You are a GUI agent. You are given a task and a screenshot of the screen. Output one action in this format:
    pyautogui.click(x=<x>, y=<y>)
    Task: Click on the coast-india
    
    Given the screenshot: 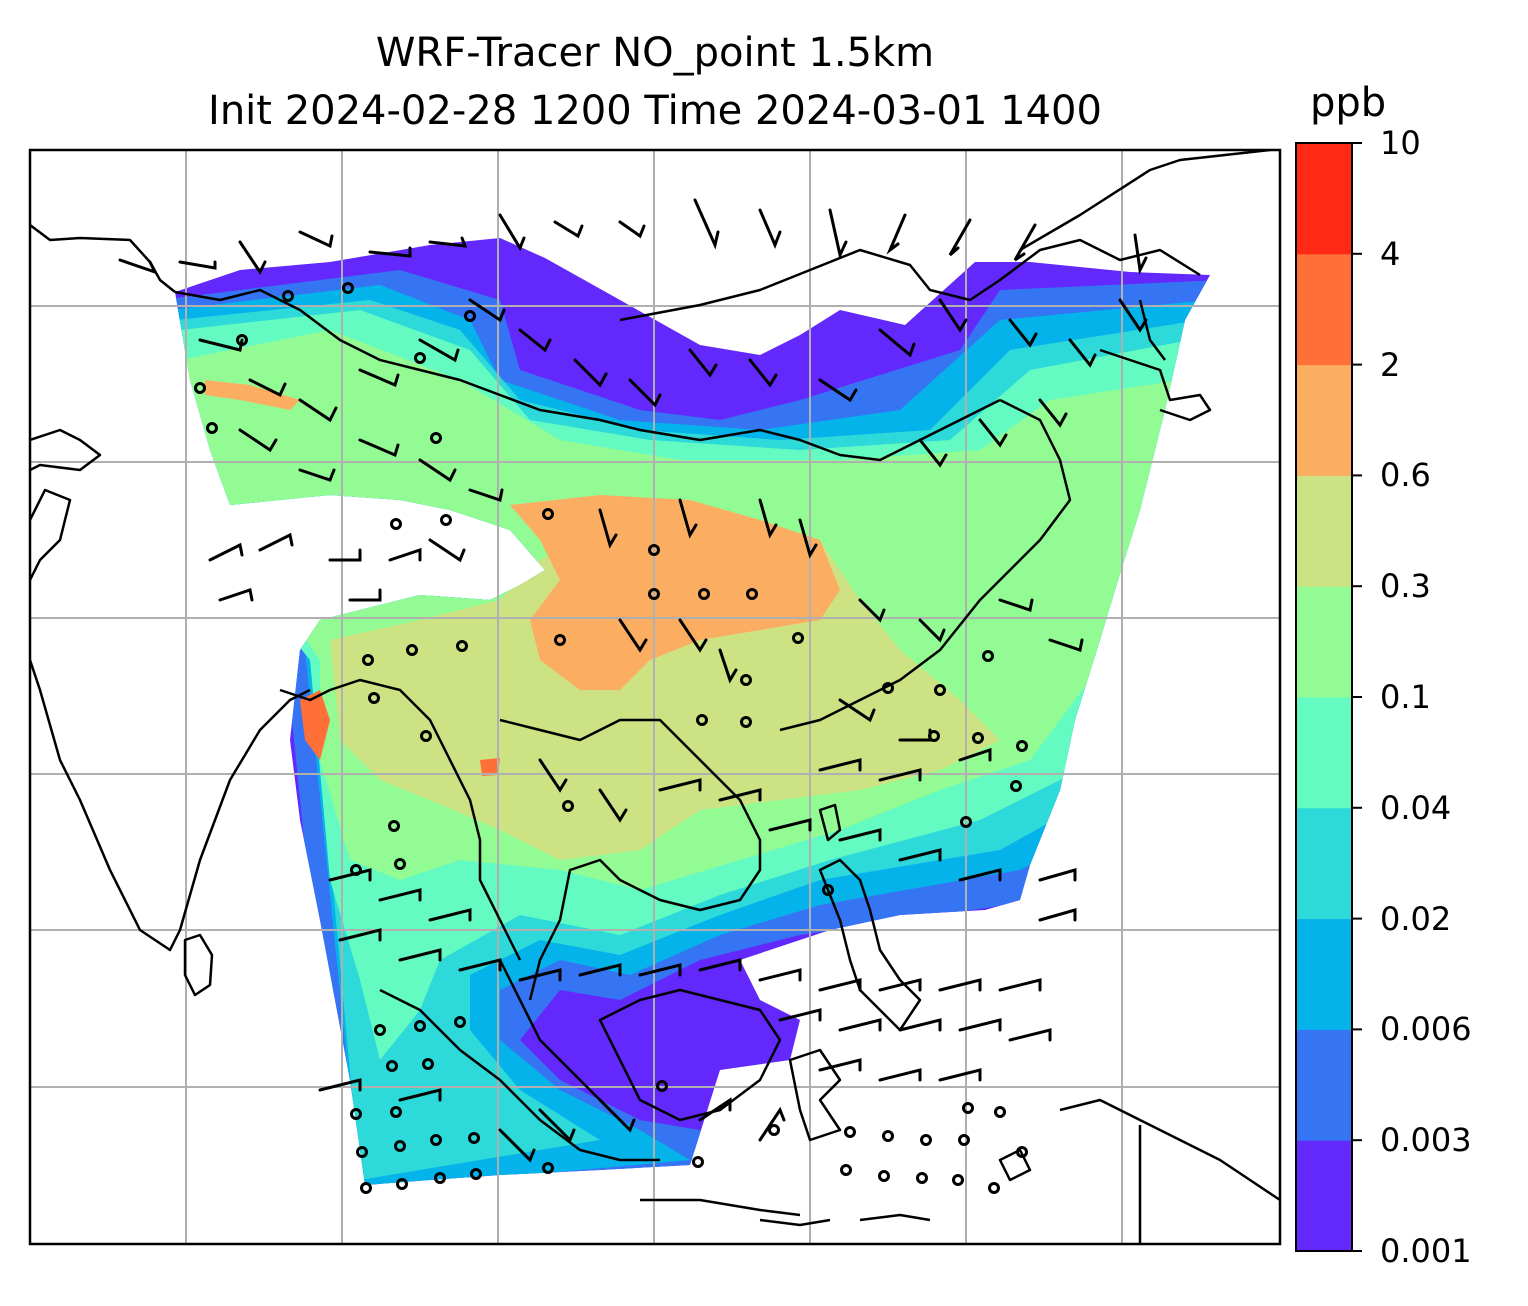 What is the action you would take?
    pyautogui.click(x=170, y=588)
    